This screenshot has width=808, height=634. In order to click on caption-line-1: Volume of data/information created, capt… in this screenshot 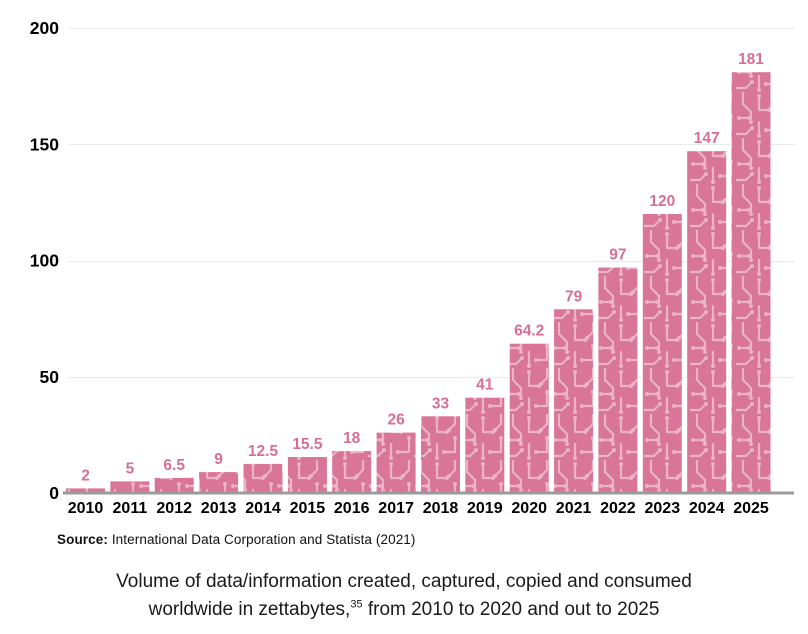, I will do `click(404, 581)`.